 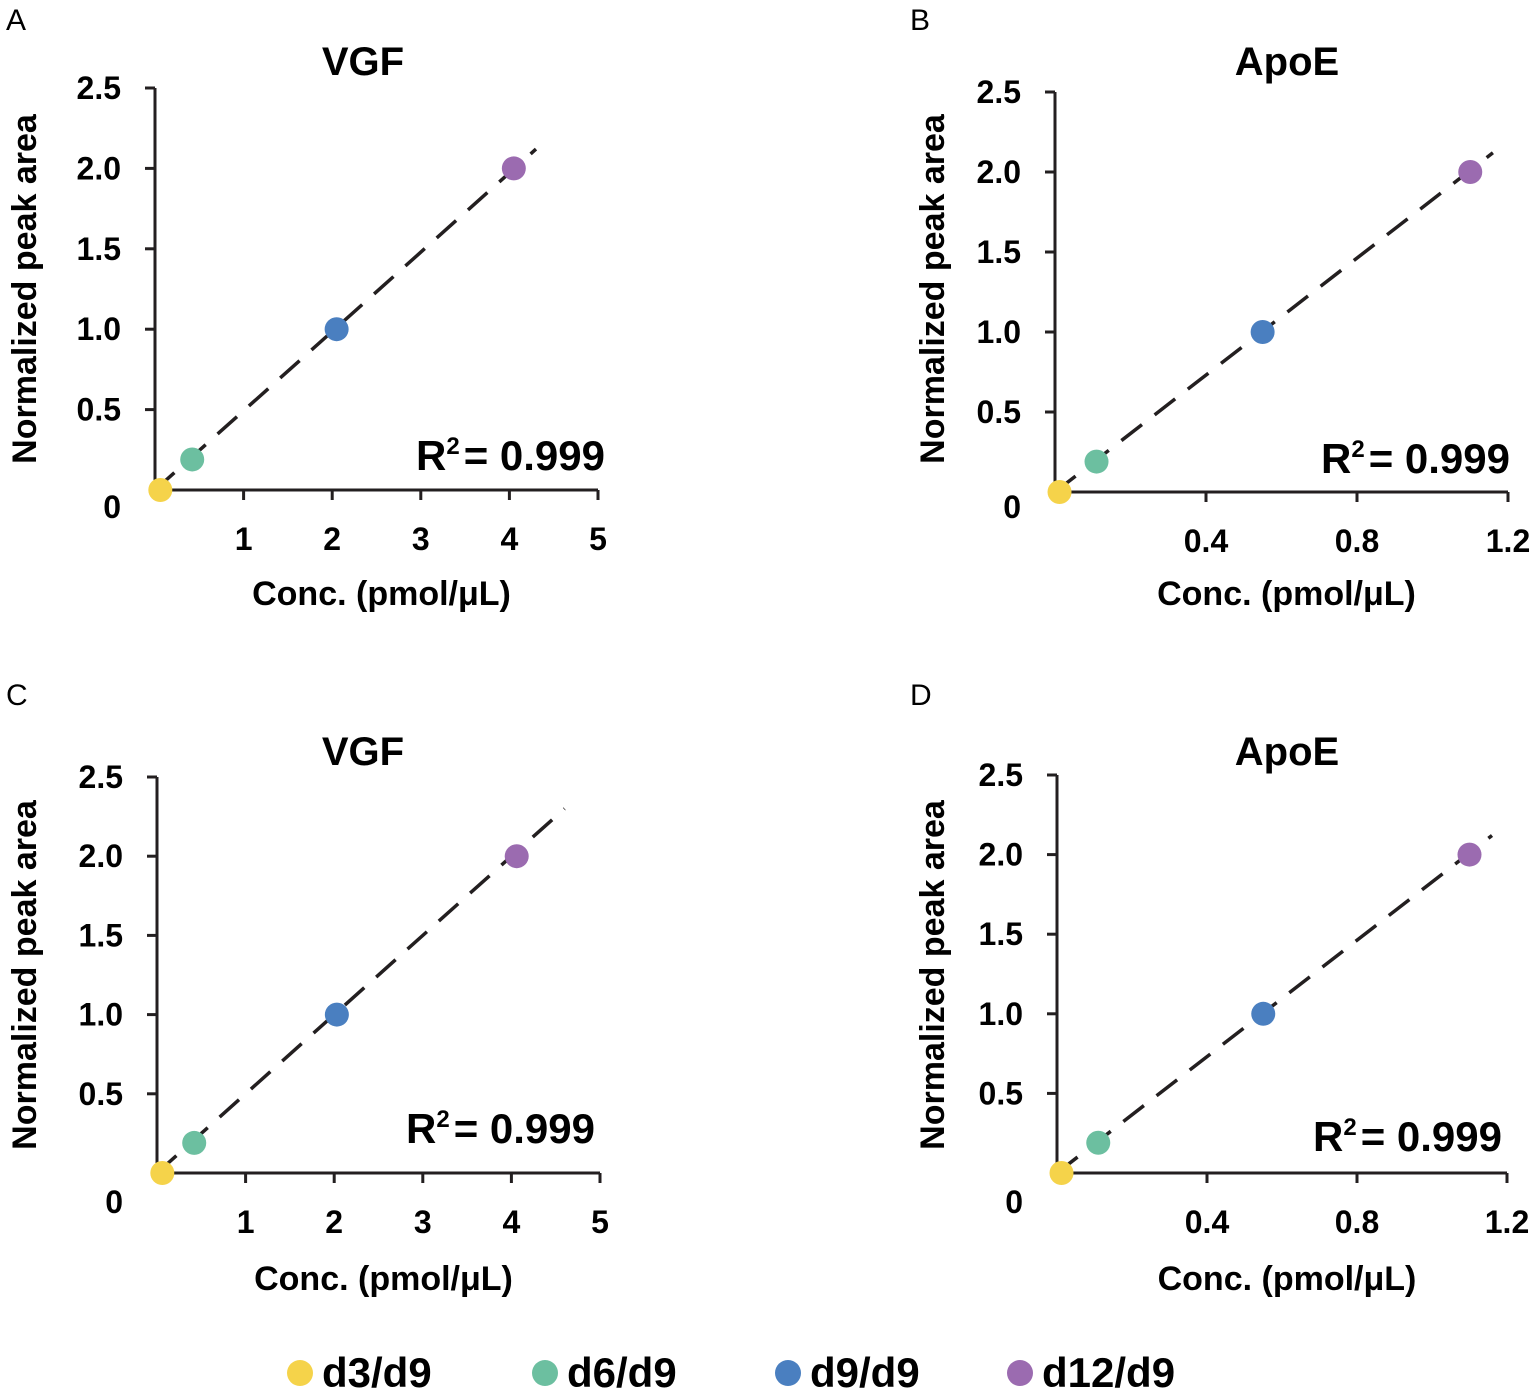 What do you see at coordinates (921, 695) in the screenshot?
I see `panel-letter: D` at bounding box center [921, 695].